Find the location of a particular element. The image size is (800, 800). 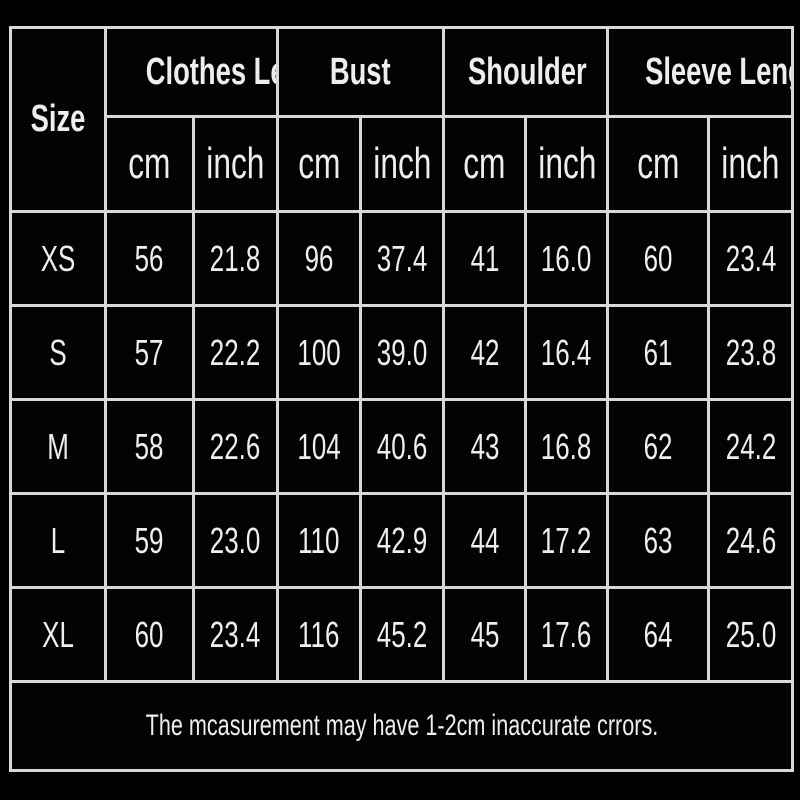

table-row: S 57 22.2 100 39.0 42 16.4 61 23.8 is located at coordinates (402, 352).